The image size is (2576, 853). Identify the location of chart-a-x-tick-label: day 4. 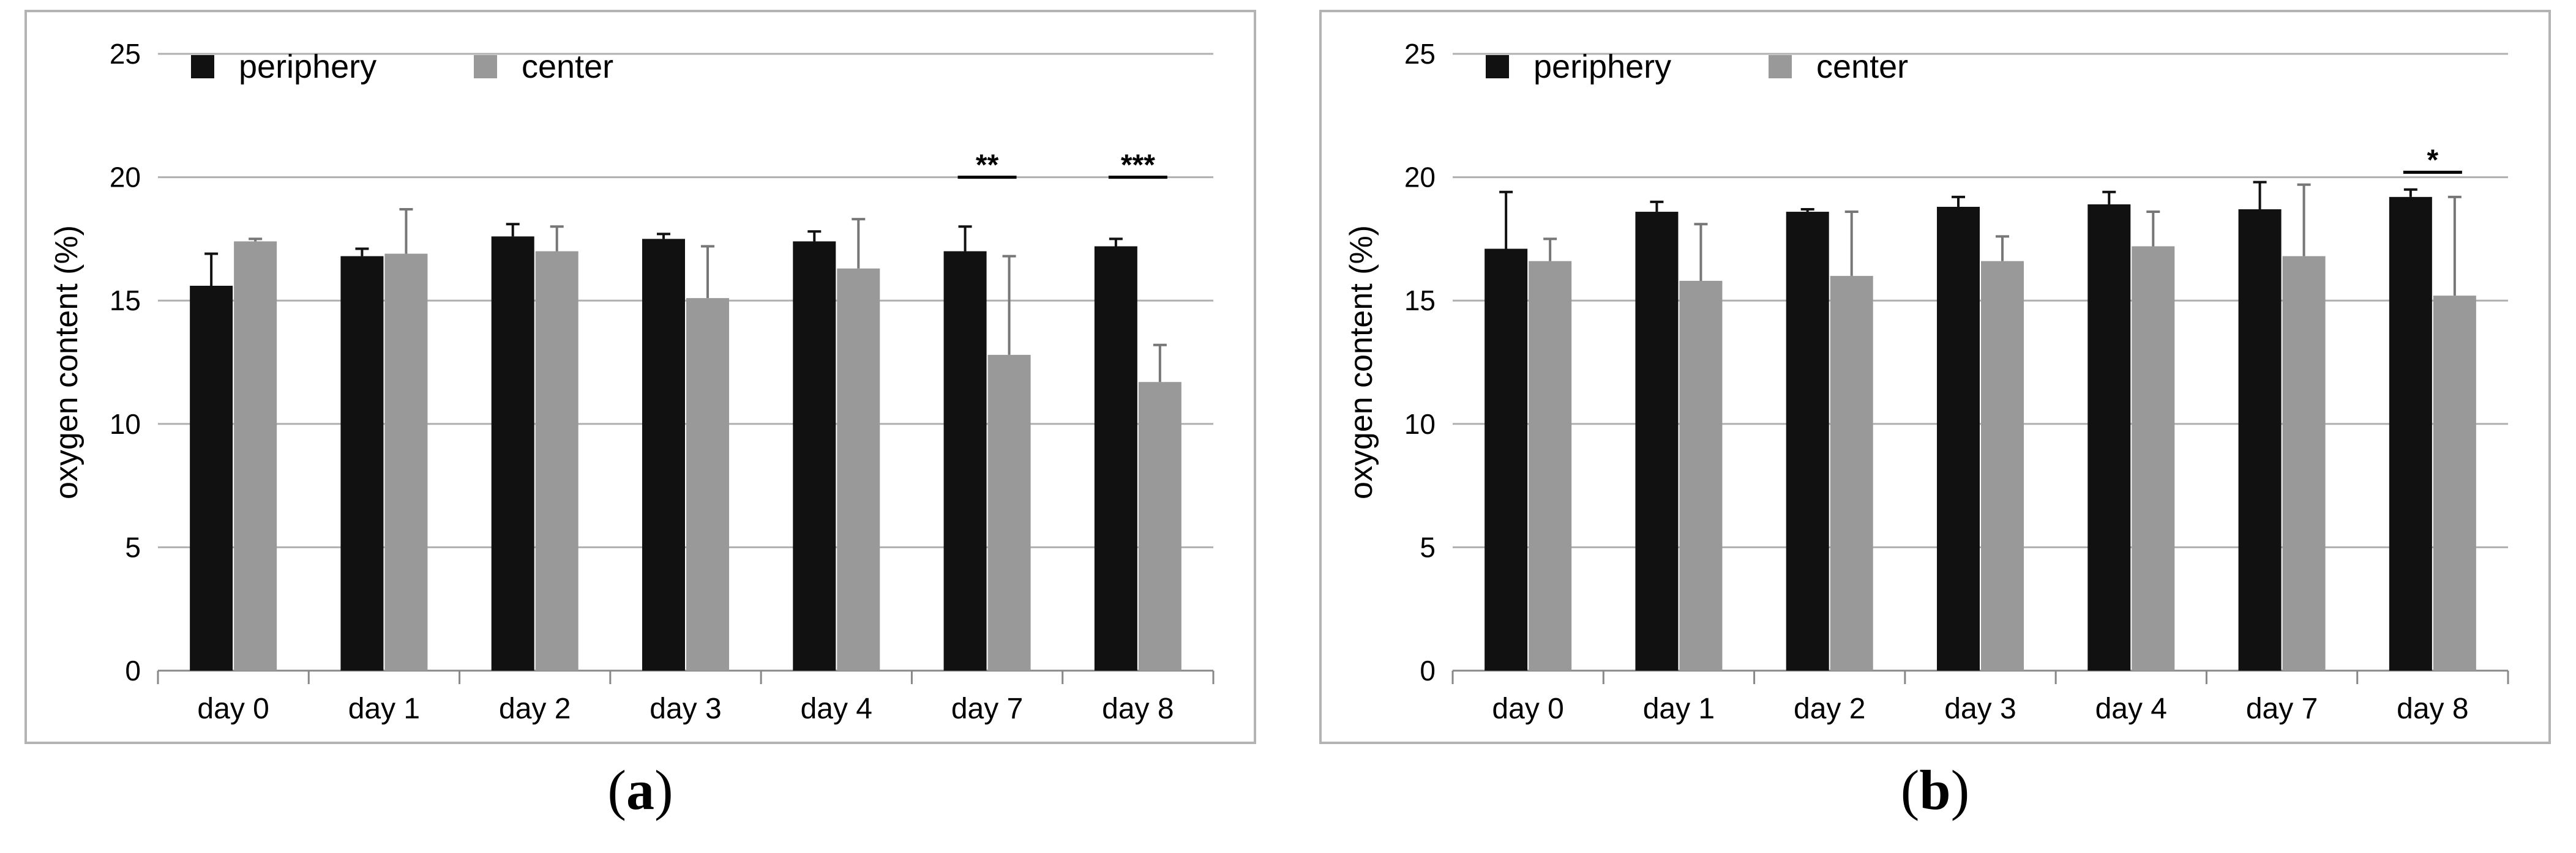
(837, 709).